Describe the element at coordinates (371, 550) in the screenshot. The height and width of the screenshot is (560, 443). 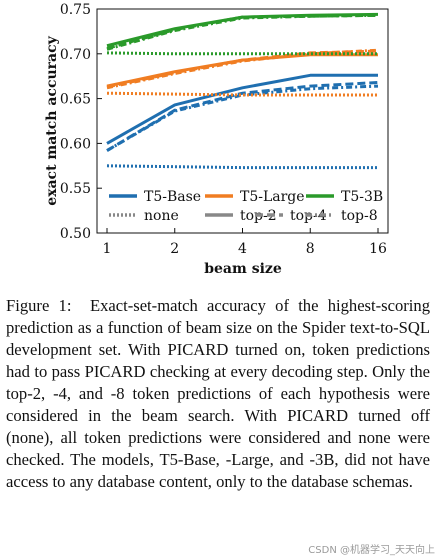
I see `watermark: CSDN @机器学习_天天向上` at that location.